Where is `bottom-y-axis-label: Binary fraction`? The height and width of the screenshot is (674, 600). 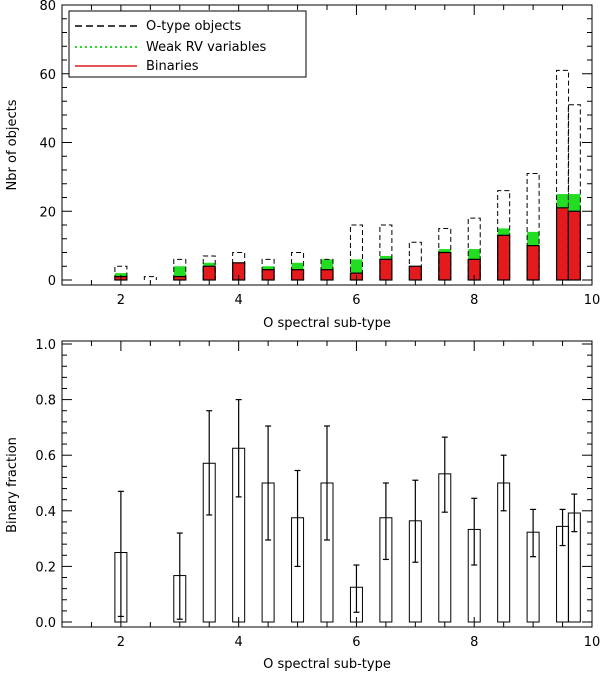
bottom-y-axis-label: Binary fraction is located at coordinates (12, 485).